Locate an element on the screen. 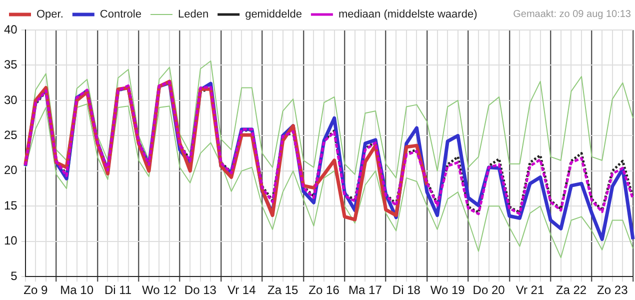 The image size is (635, 300). x-tick-label: Do 20 is located at coordinates (489, 290).